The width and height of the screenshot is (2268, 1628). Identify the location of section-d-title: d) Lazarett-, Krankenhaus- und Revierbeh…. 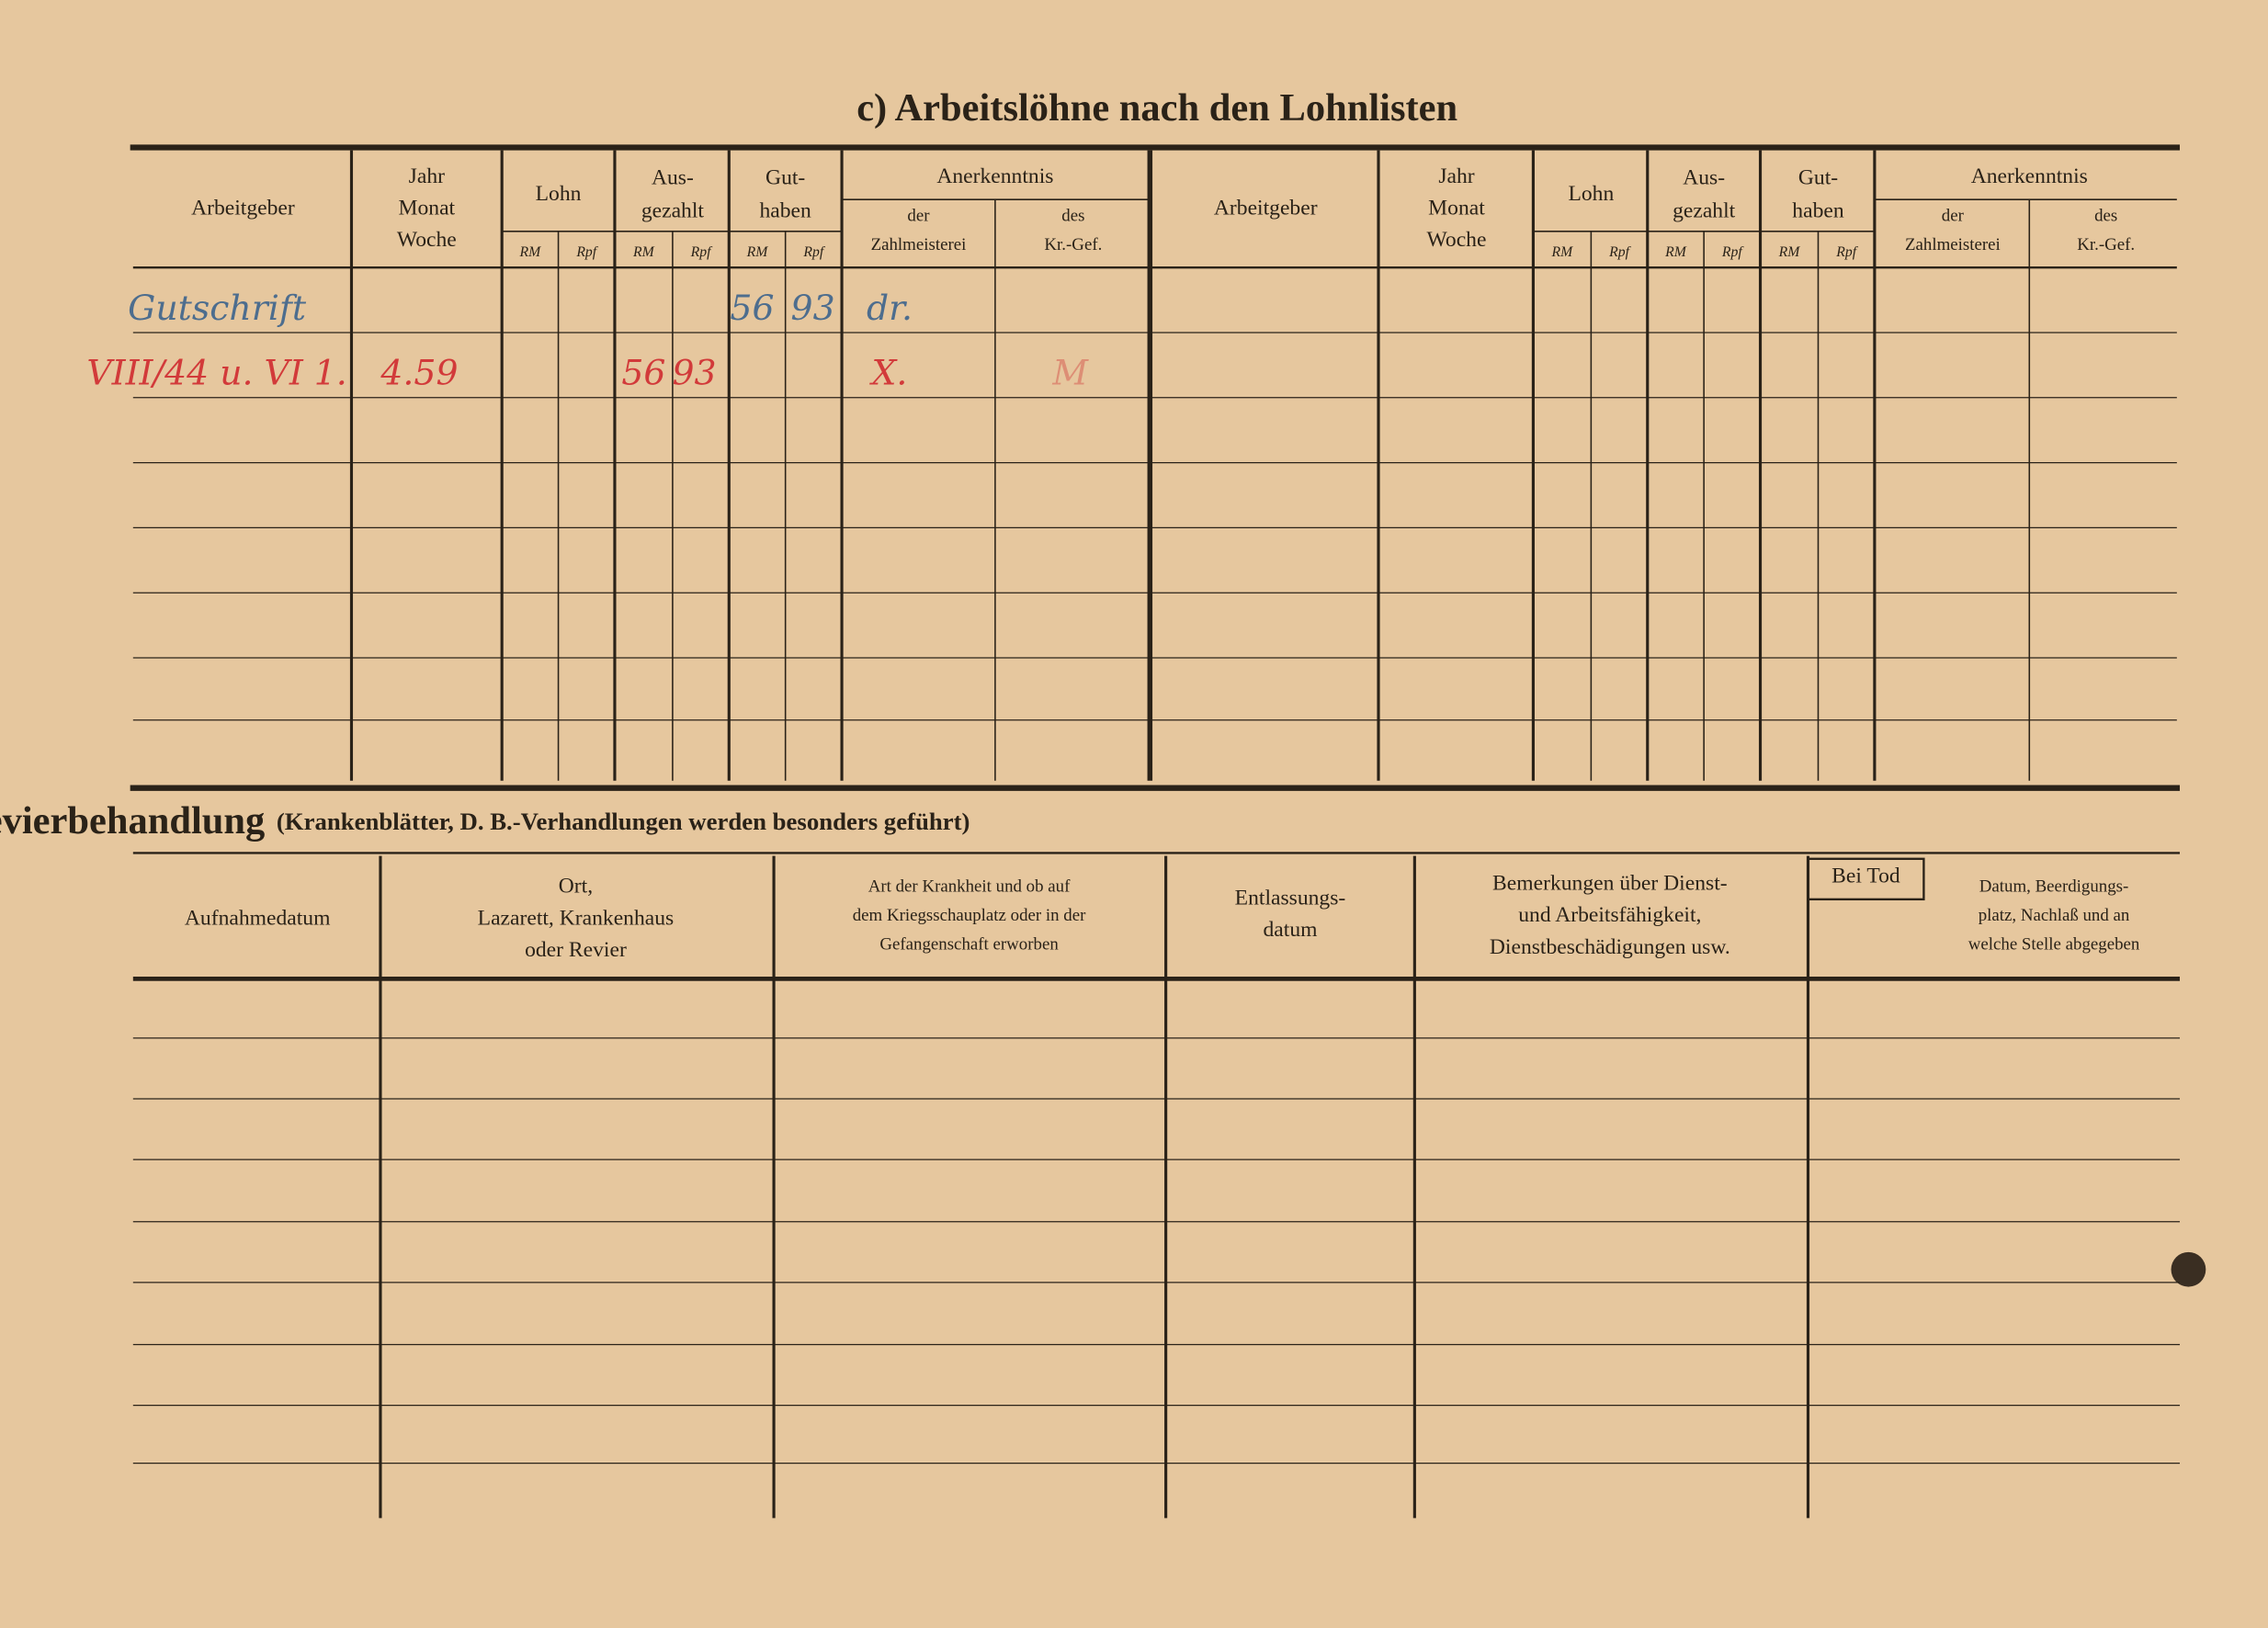
(485, 820).